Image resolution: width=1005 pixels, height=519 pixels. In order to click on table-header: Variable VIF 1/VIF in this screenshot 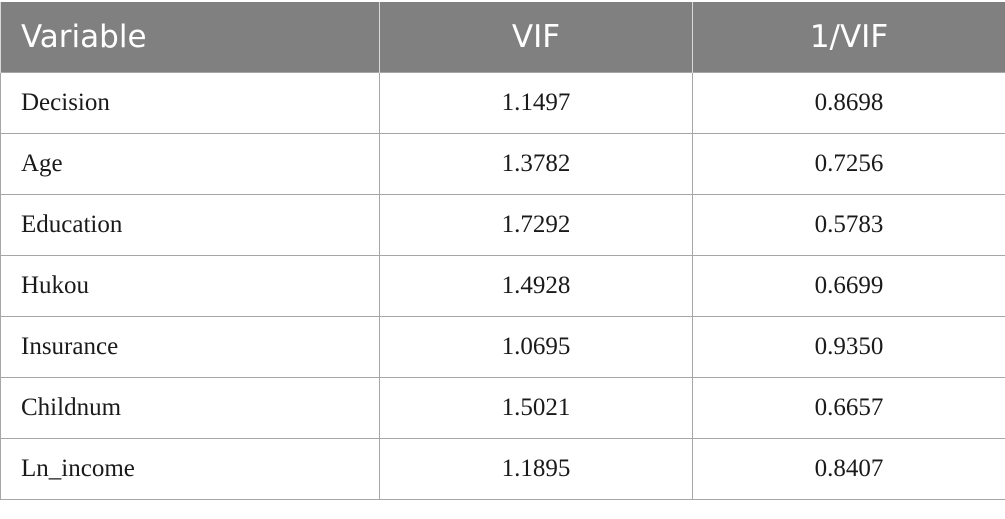, I will do `click(502, 37)`.